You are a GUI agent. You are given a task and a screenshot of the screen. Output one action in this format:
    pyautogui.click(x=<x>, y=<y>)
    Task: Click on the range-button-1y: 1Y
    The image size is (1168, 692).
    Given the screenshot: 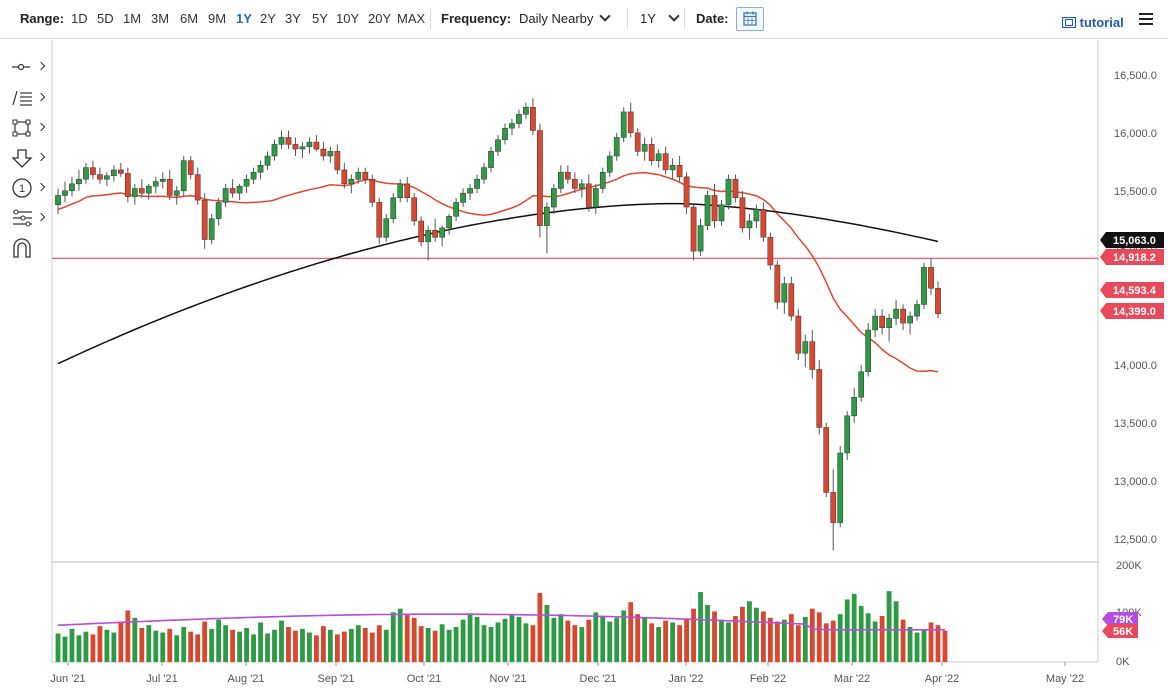 What is the action you would take?
    pyautogui.click(x=244, y=18)
    